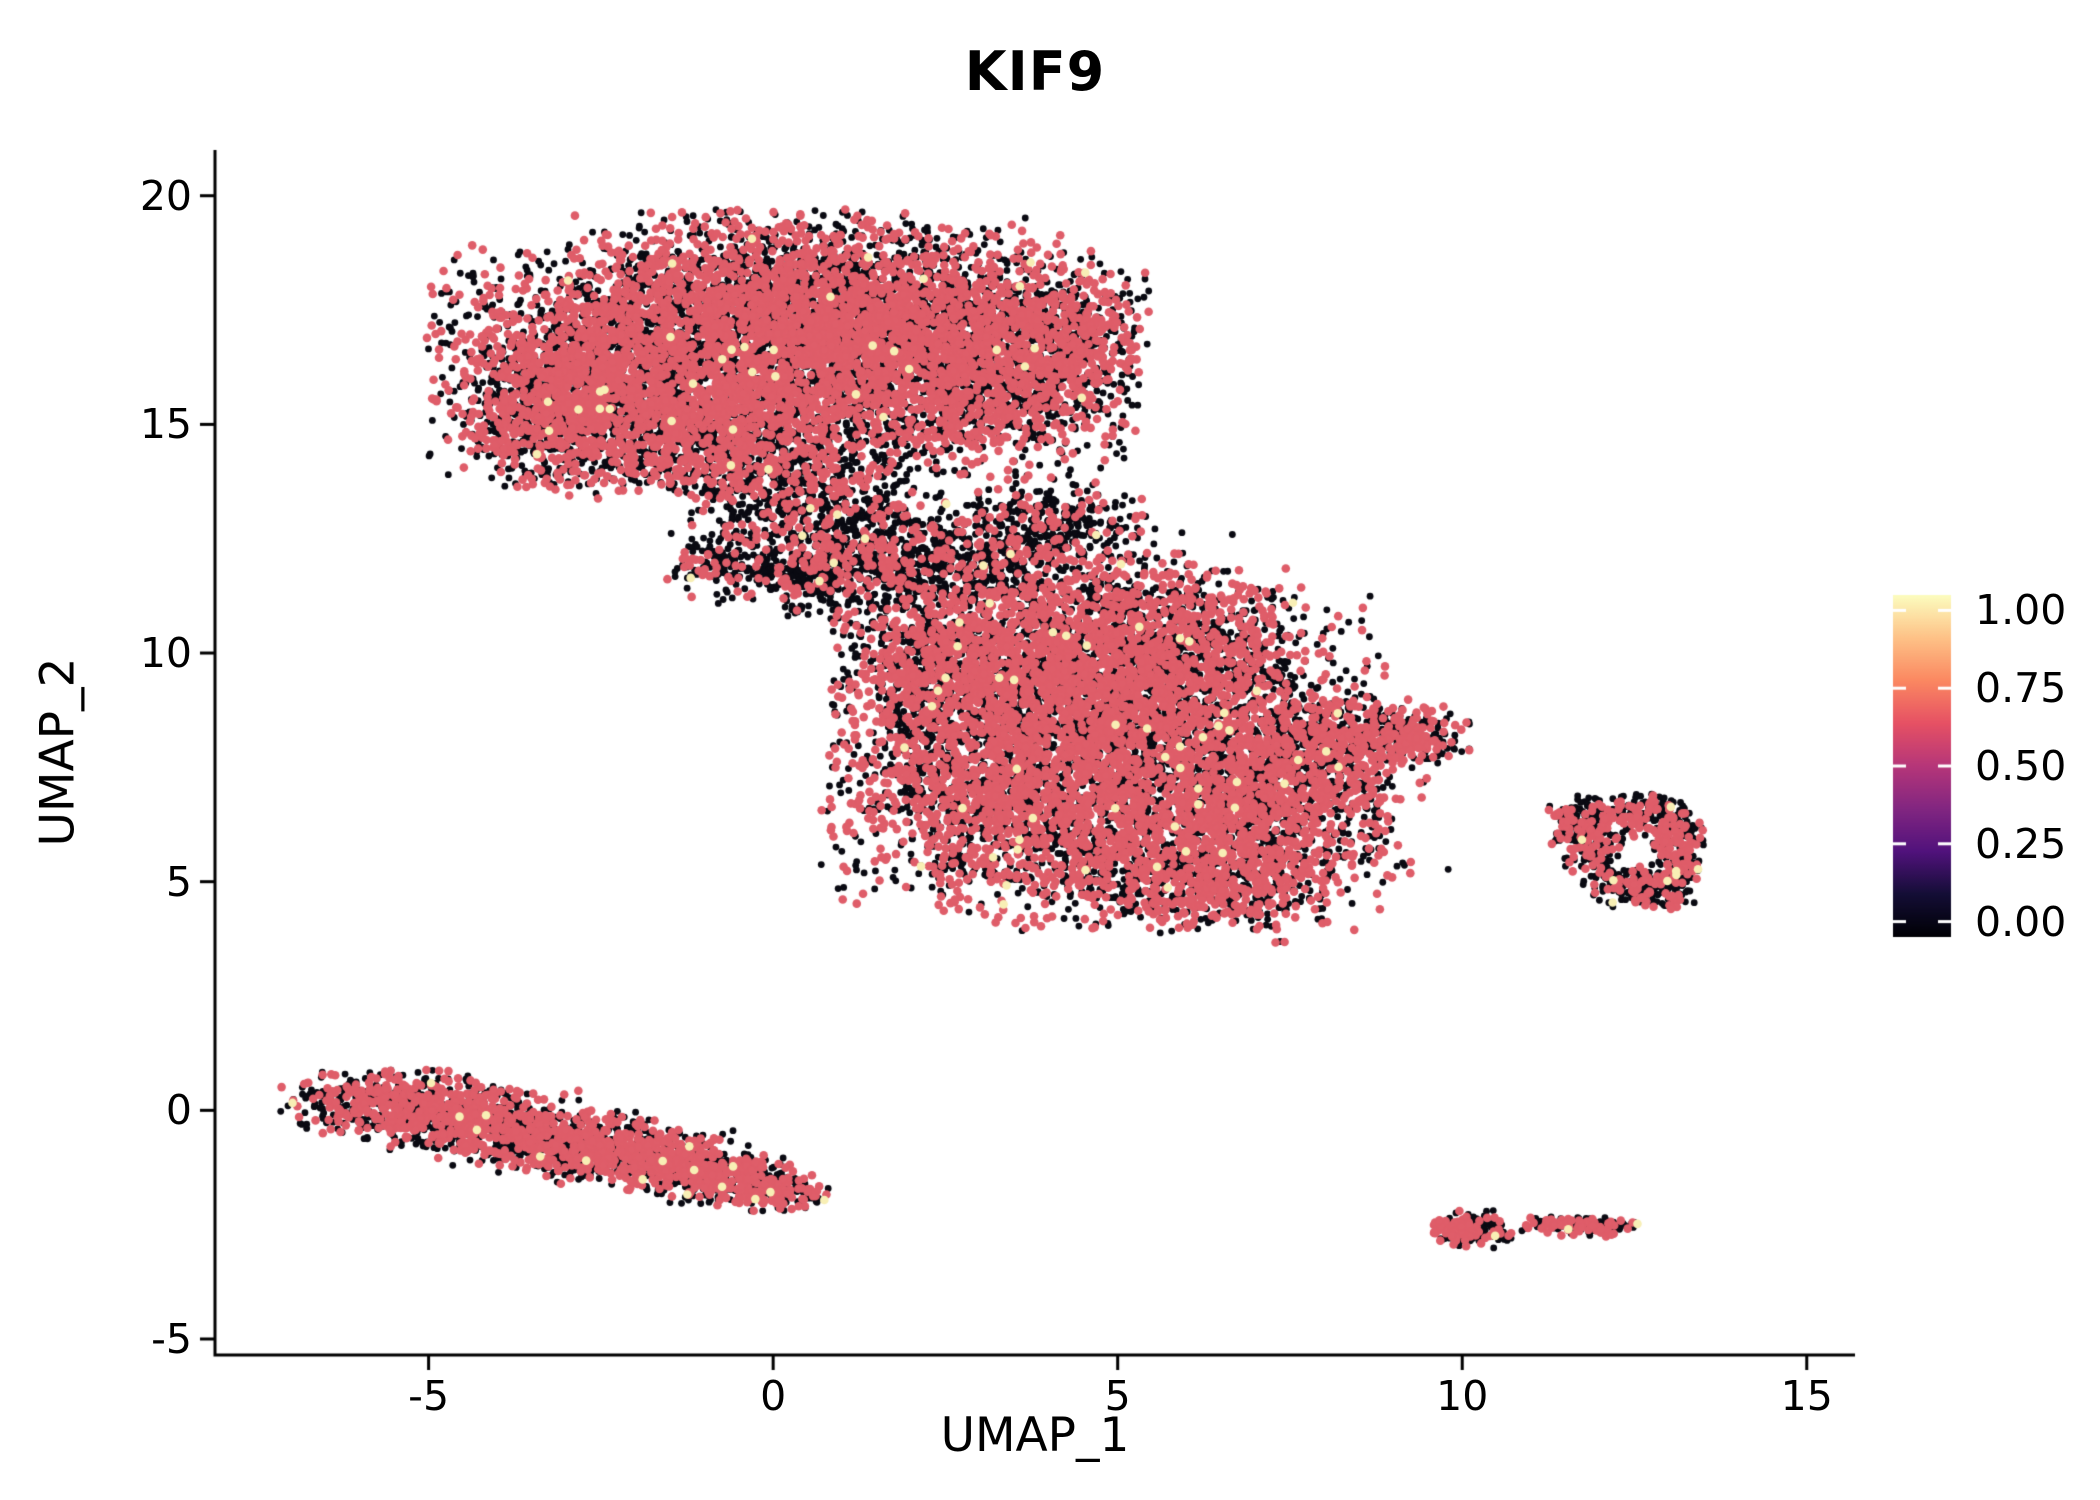 Image resolution: width=2100 pixels, height=1500 pixels. What do you see at coordinates (429, 1396) in the screenshot?
I see `x-tick-label: -5` at bounding box center [429, 1396].